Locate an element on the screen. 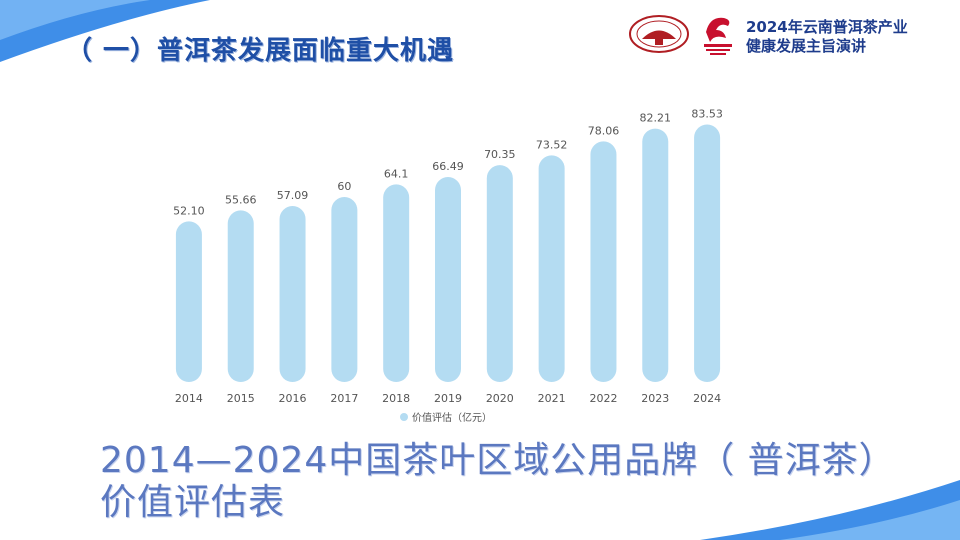  red-phoenix-logo-icon is located at coordinates (718, 36).